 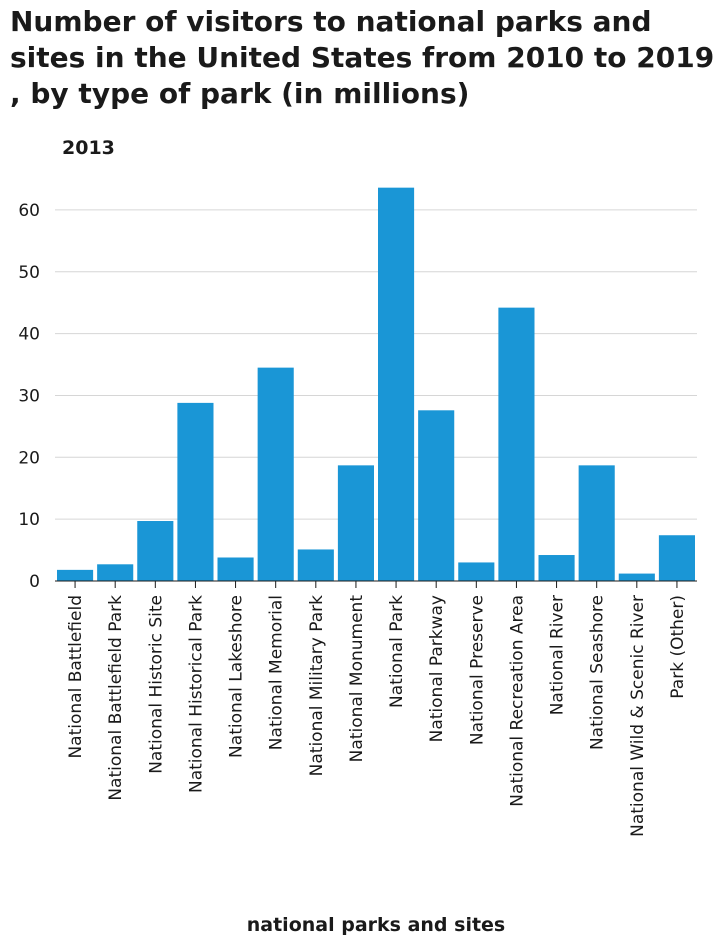 I want to click on x-tick-label: National Seashore, so click(x=598, y=672).